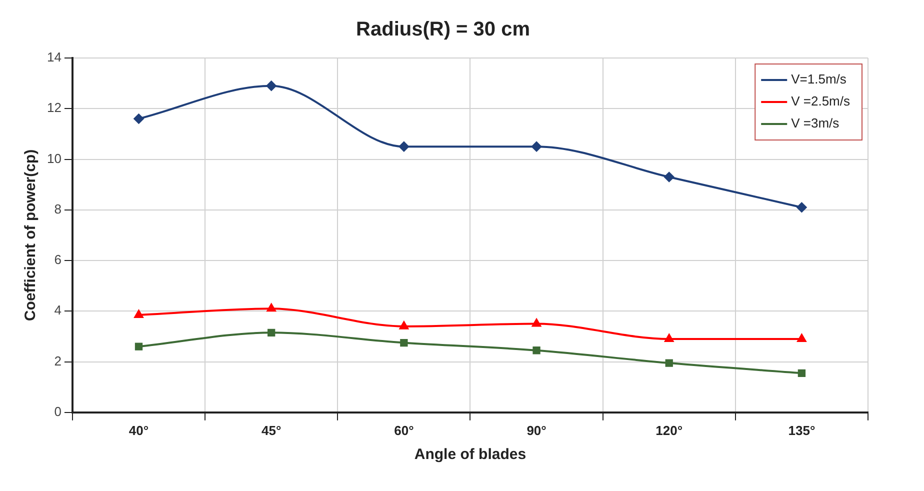 The width and height of the screenshot is (924, 491). I want to click on y-tick-label: 4, so click(58, 310).